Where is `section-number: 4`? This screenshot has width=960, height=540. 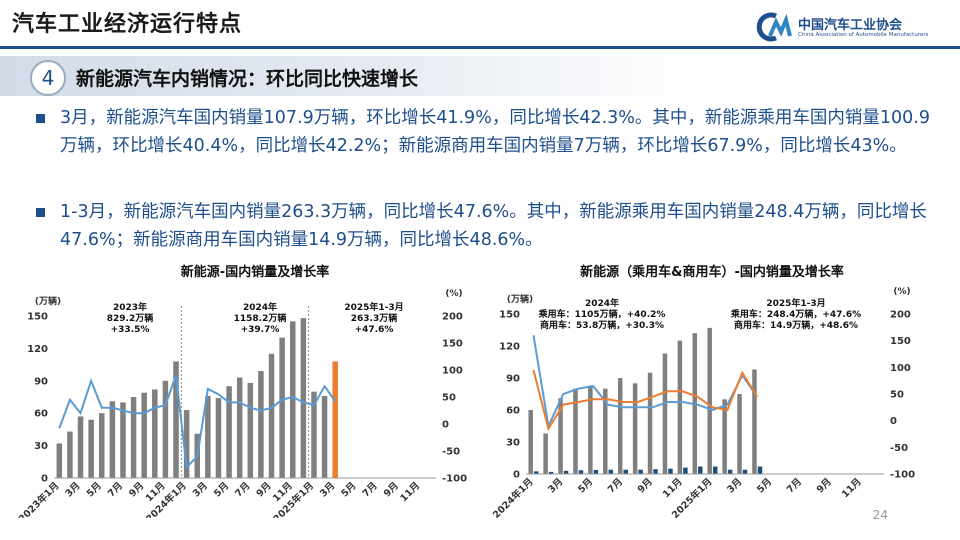 section-number: 4 is located at coordinates (48, 78).